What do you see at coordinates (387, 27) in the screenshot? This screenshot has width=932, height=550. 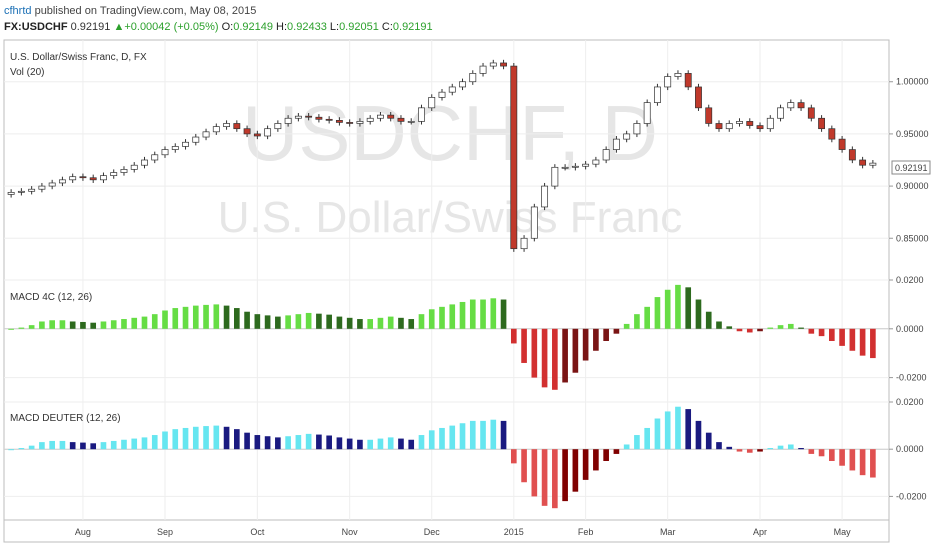 I see `close-label: C:` at bounding box center [387, 27].